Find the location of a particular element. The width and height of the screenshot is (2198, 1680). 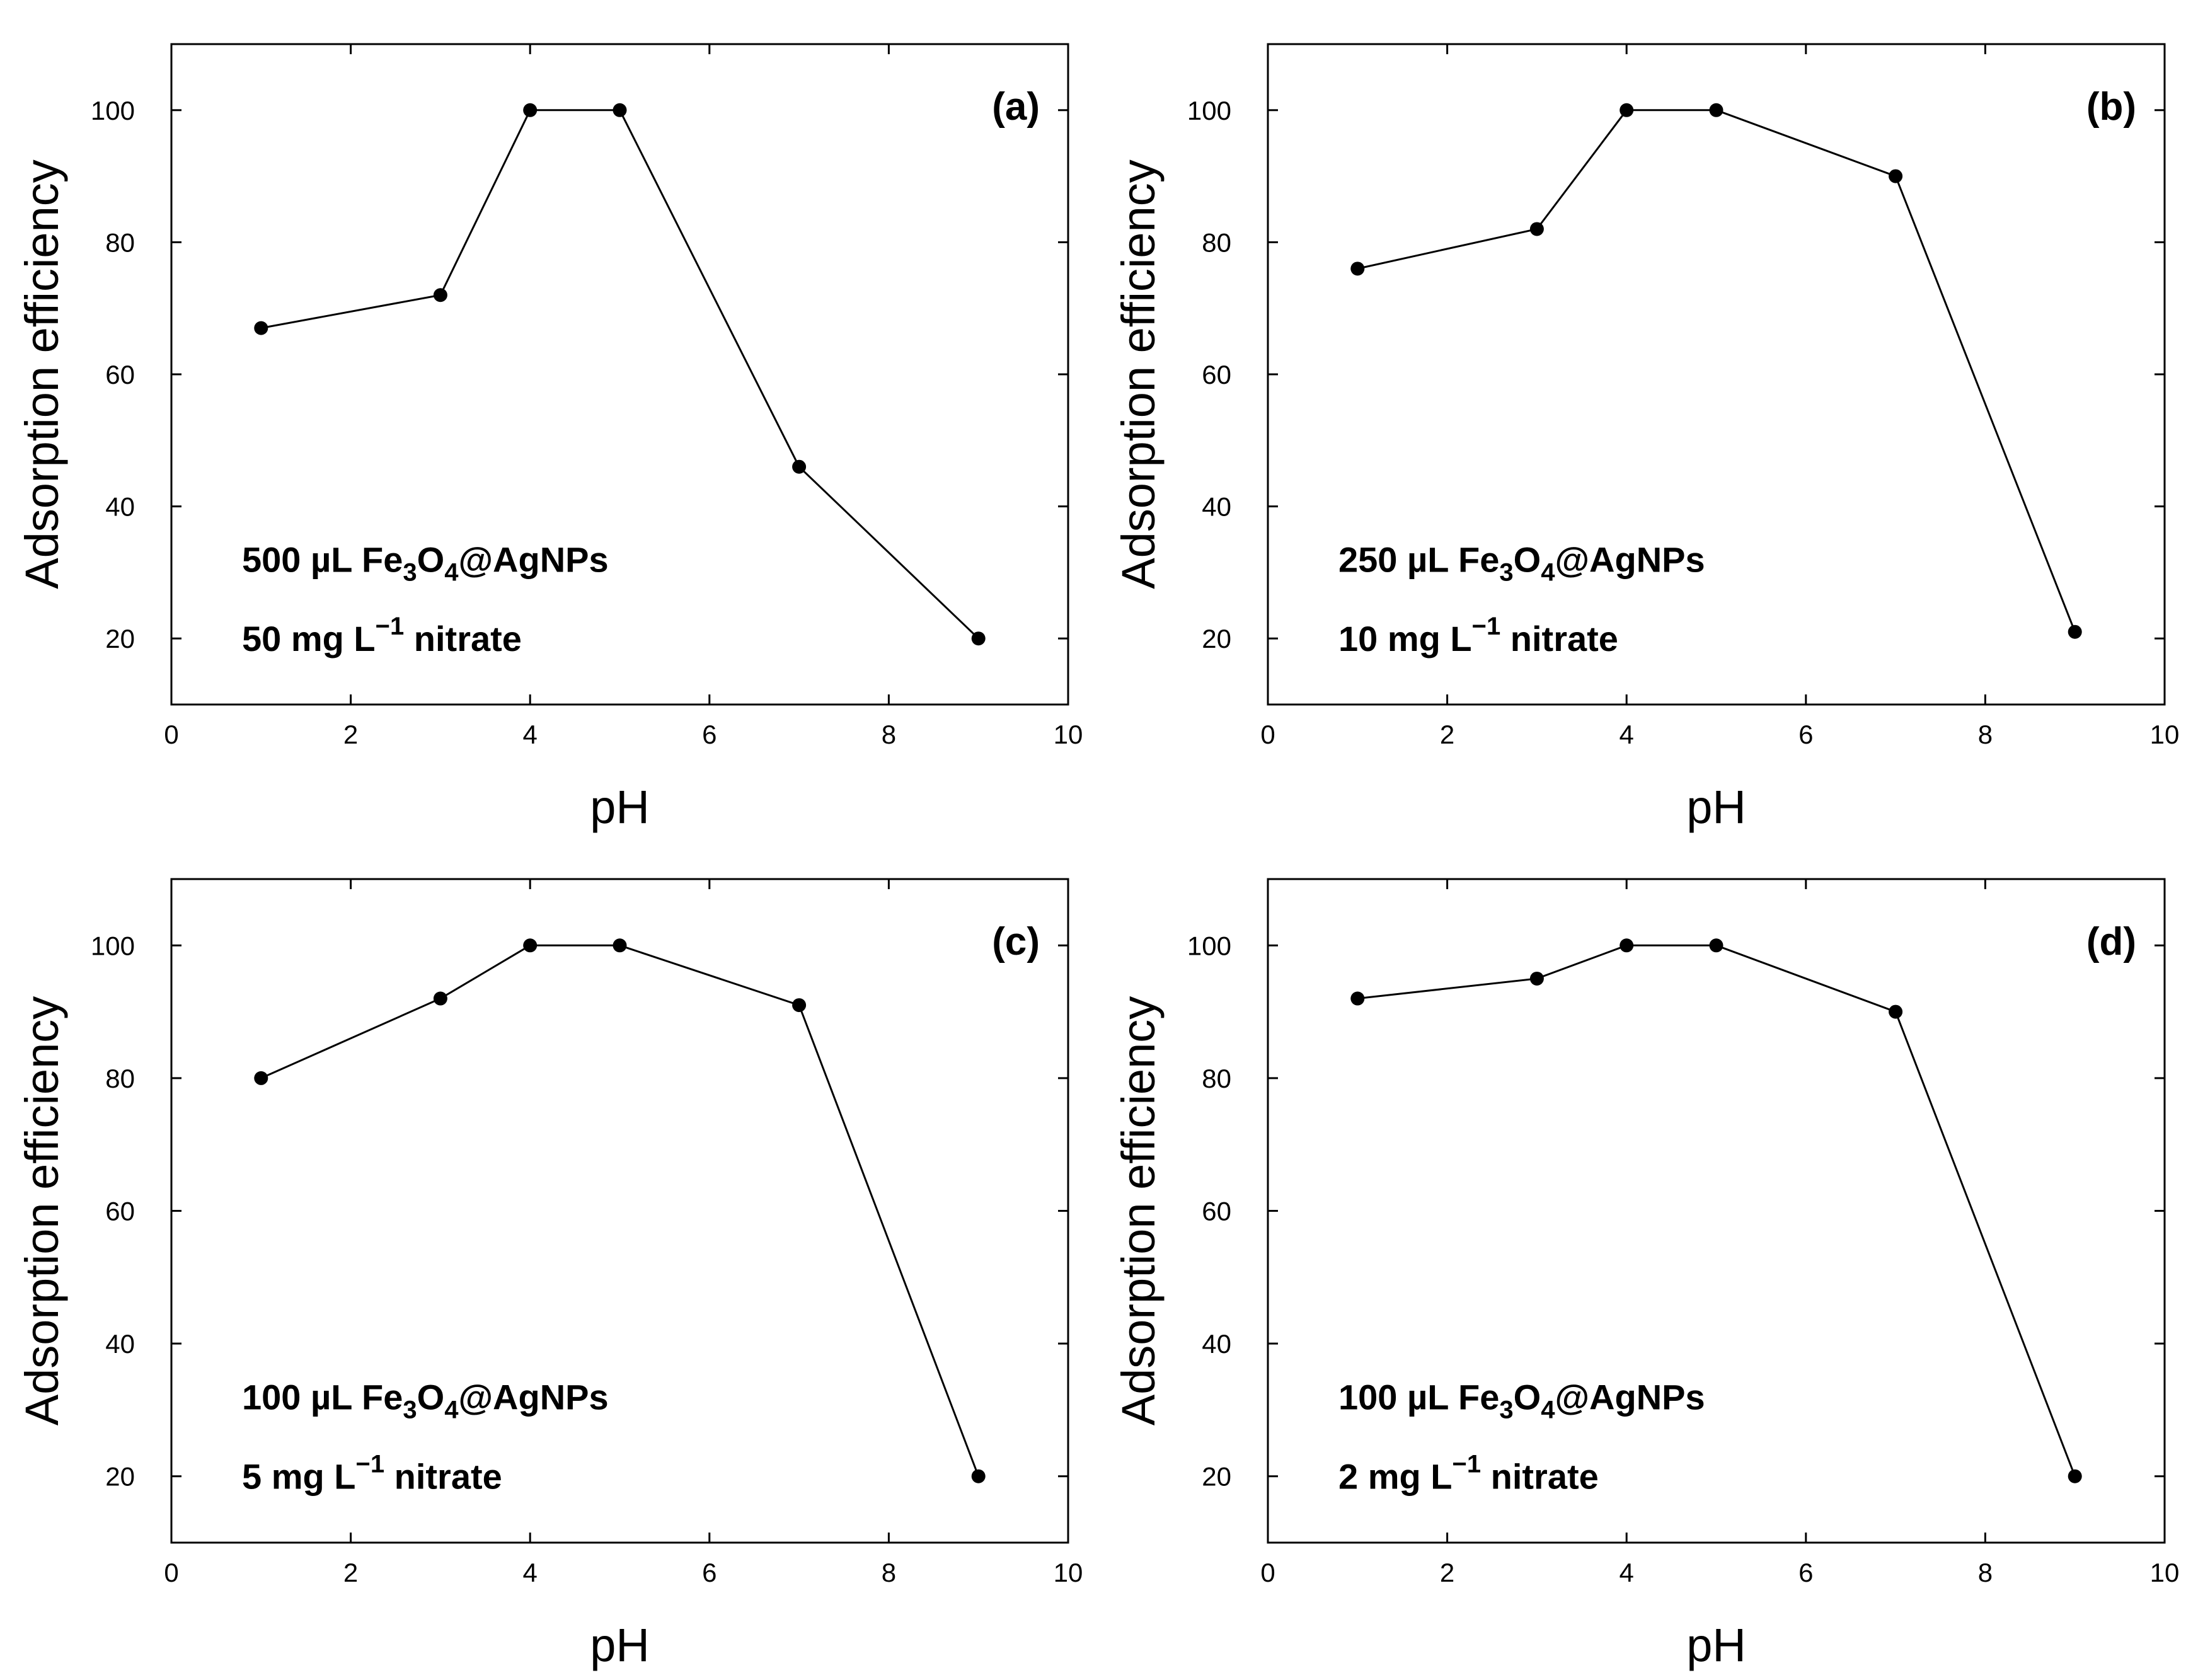

annotation-line-1: 500 µL Fe3O4@AgNPs is located at coordinates (425, 562).